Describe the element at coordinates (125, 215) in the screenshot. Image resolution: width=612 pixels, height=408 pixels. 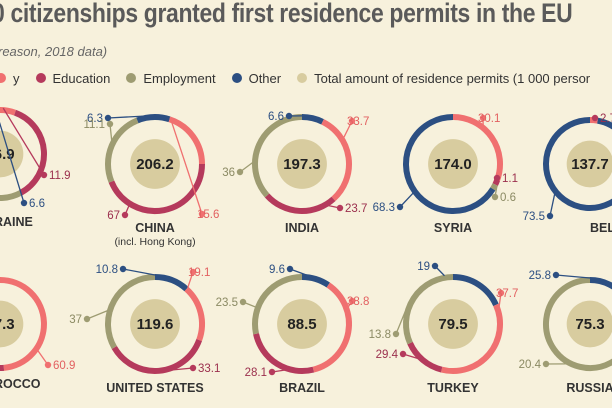
I see `callout-dot-china-education` at that location.